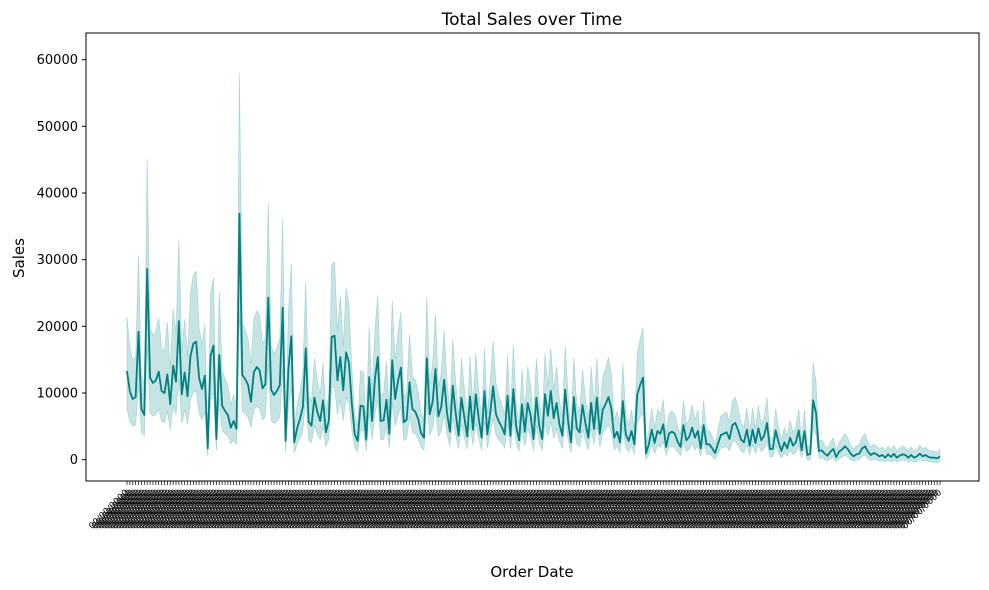  What do you see at coordinates (57, 194) in the screenshot?
I see `y-tick-label: 40000` at bounding box center [57, 194].